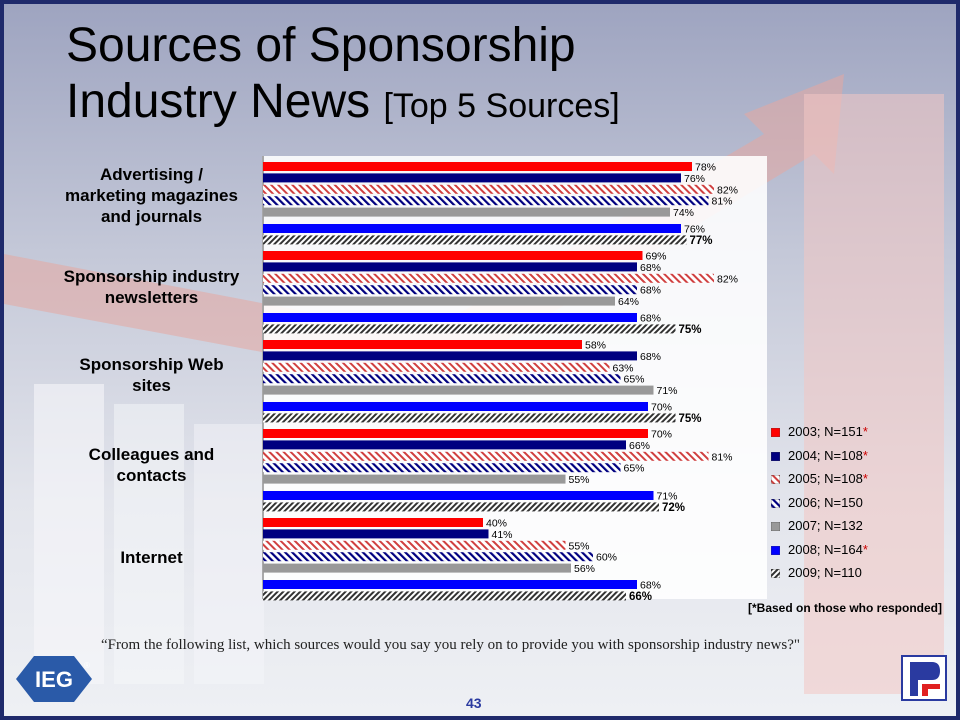 The height and width of the screenshot is (720, 960). Describe the element at coordinates (825, 502) in the screenshot. I see `legend-label: 2006; N=150` at that location.